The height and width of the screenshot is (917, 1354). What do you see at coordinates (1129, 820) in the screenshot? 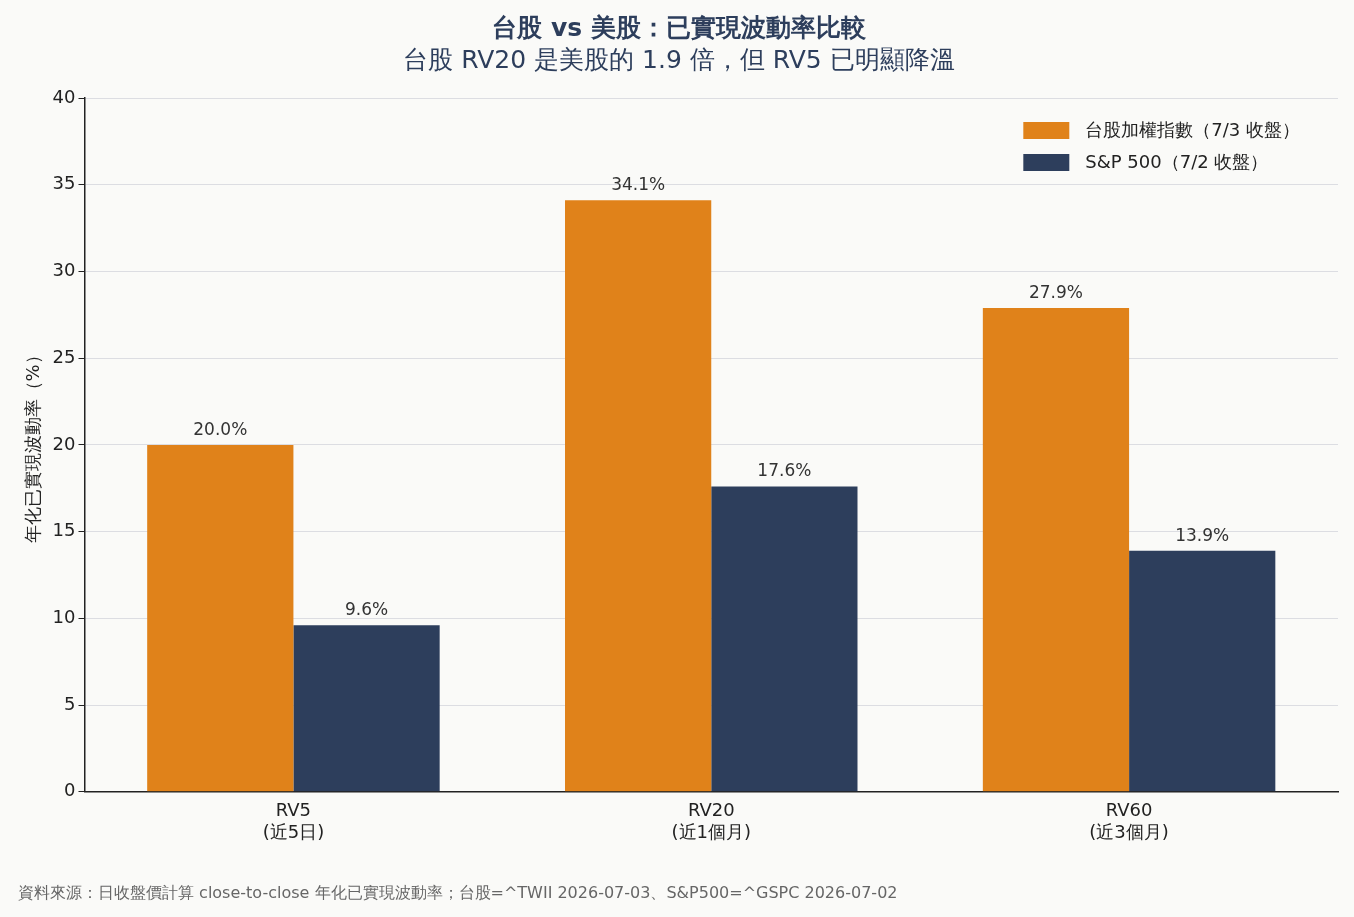
I see `x-tick-label: RV60 (近3個月)` at bounding box center [1129, 820].